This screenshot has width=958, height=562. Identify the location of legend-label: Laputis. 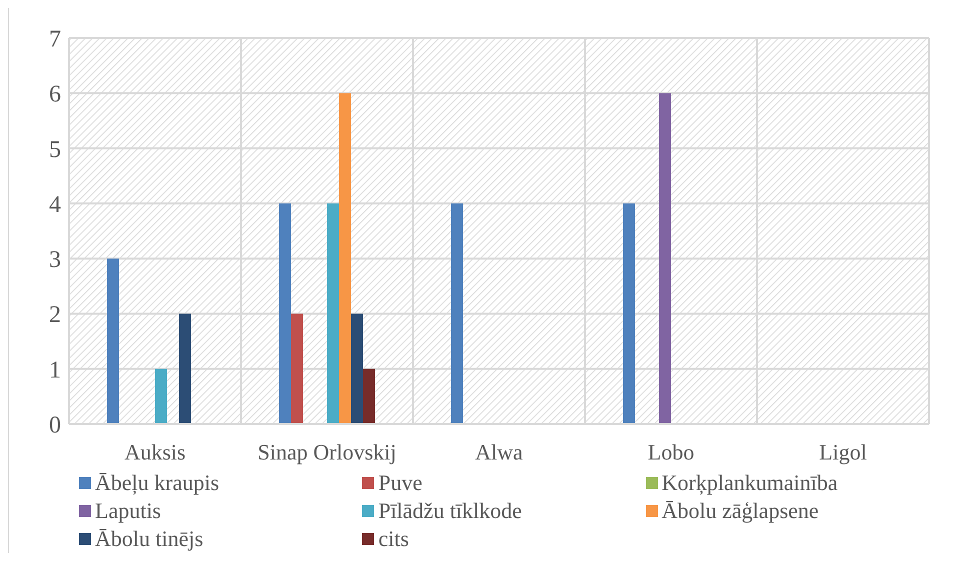
(128, 511).